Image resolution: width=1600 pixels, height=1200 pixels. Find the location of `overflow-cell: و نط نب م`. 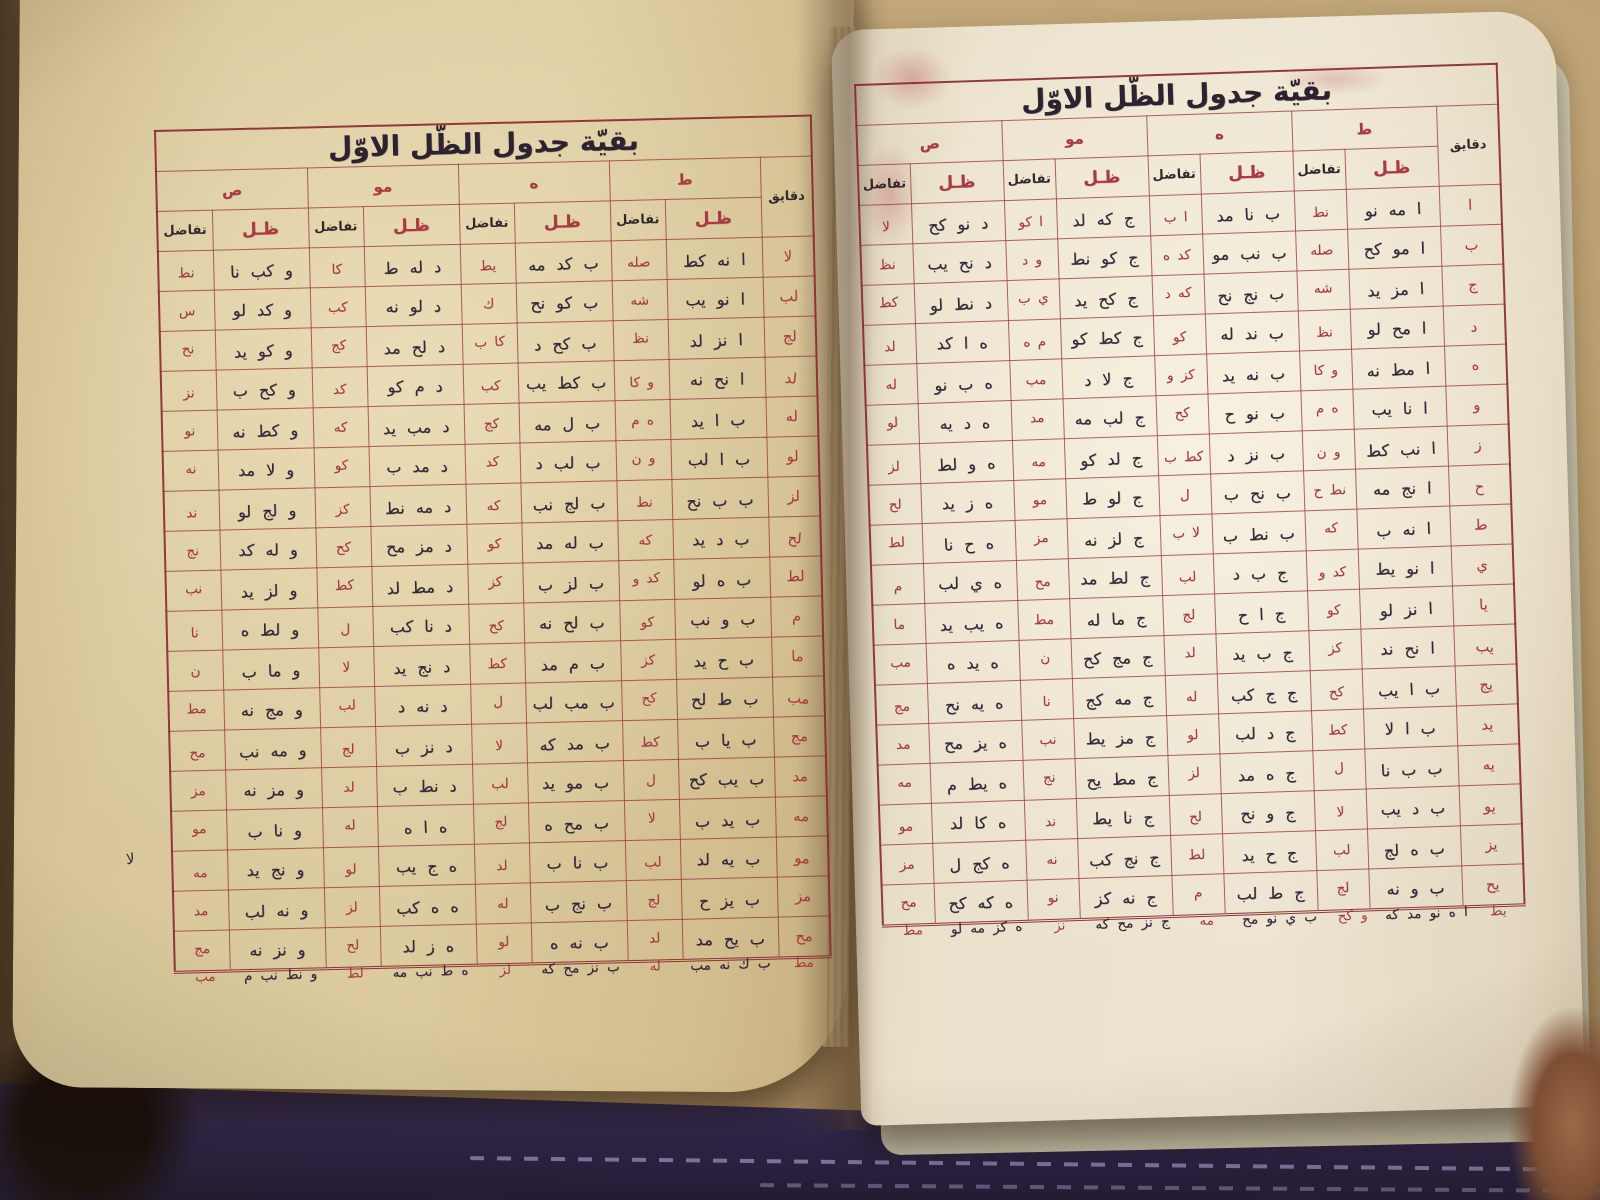

overflow-cell: و نط نب م is located at coordinates (280, 975).